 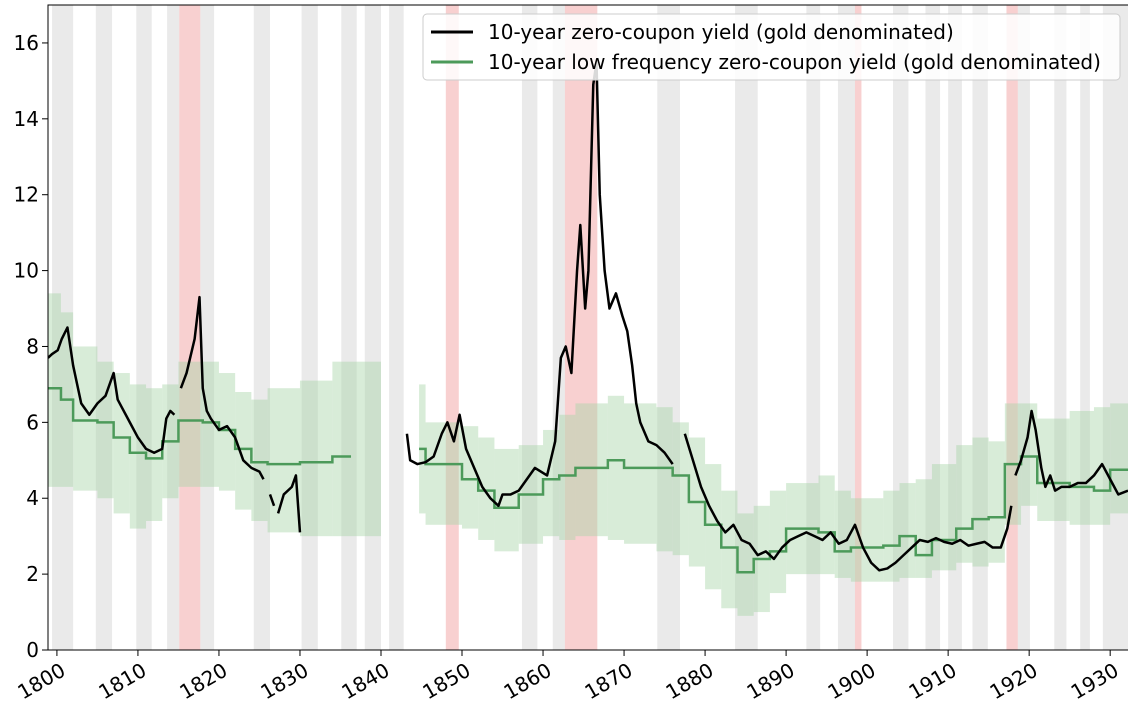 I want to click on x-tick-label: 1890, so click(x=771, y=681).